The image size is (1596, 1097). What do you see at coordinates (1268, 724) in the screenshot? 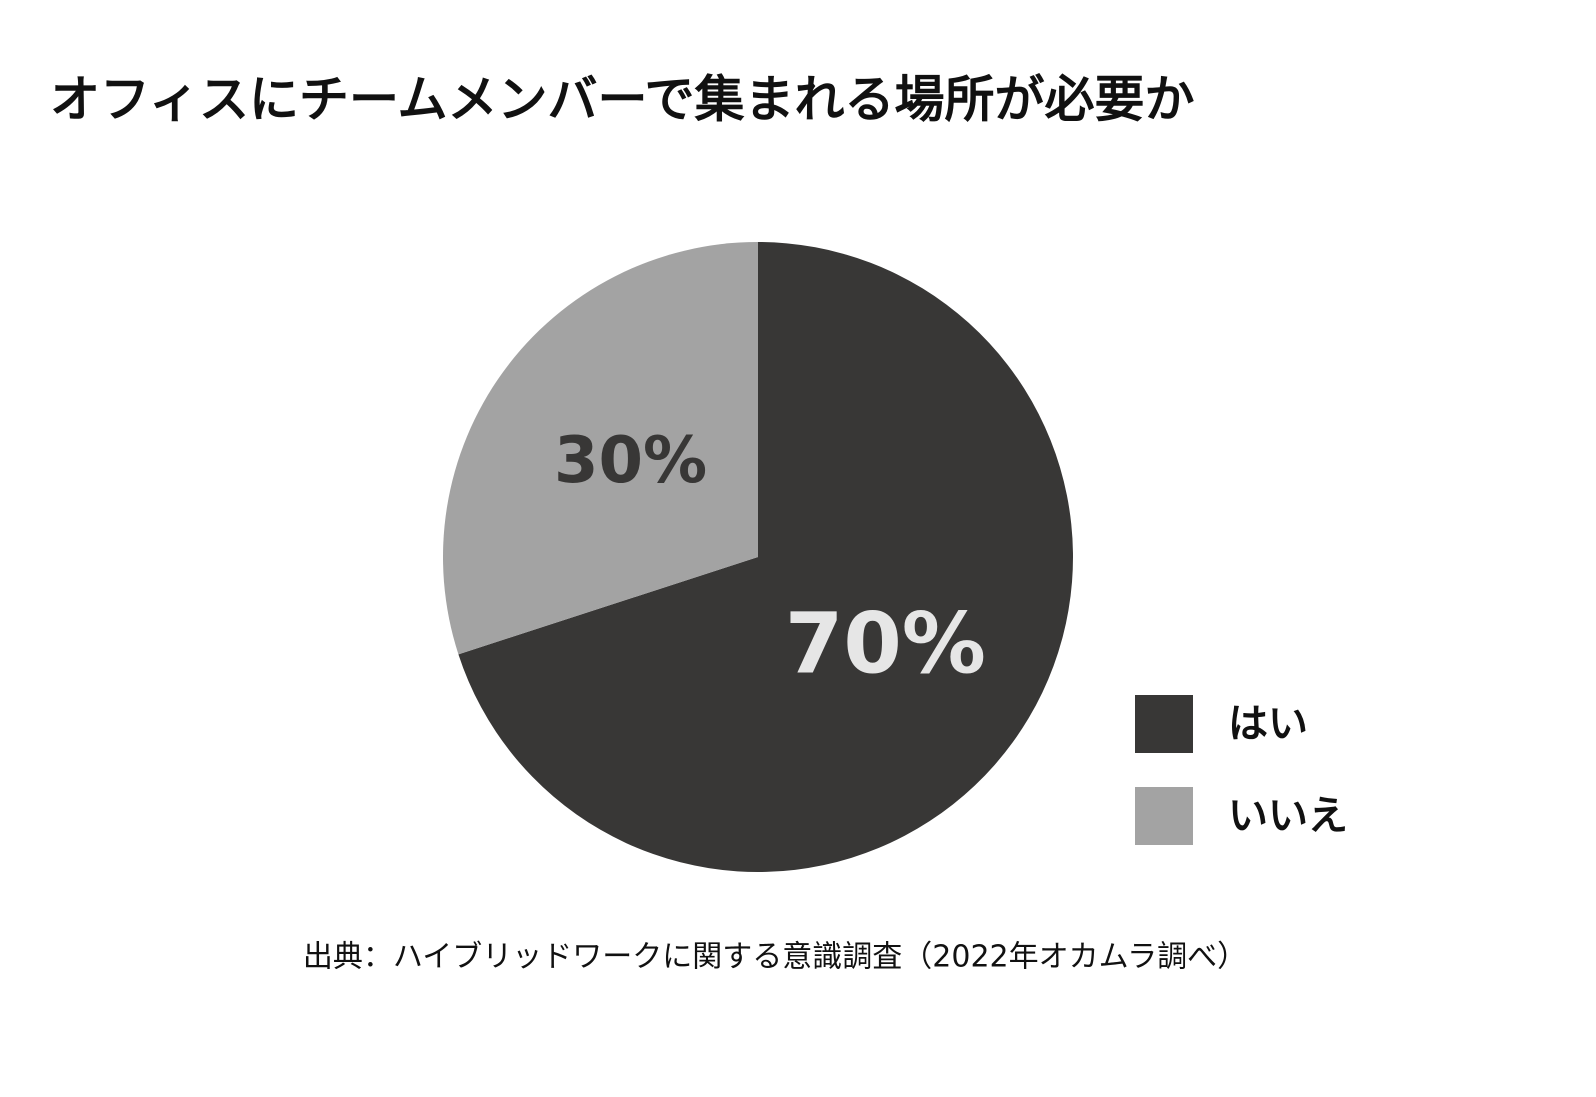
I see `legend-label: はい` at bounding box center [1268, 724].